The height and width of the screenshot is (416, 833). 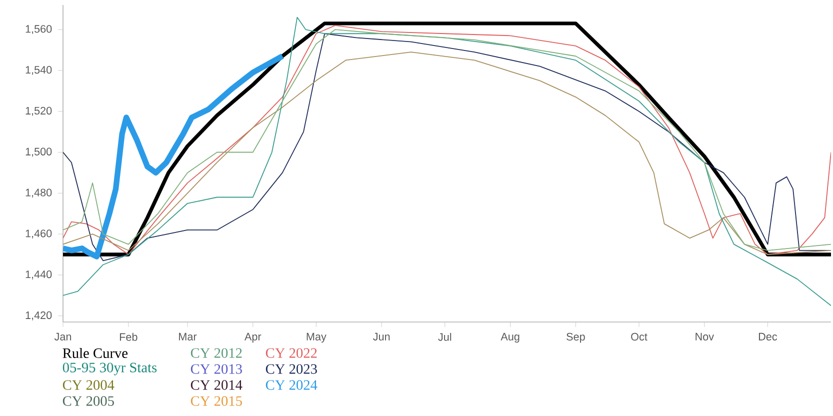 I want to click on x-tick-label: Jun, so click(x=381, y=336).